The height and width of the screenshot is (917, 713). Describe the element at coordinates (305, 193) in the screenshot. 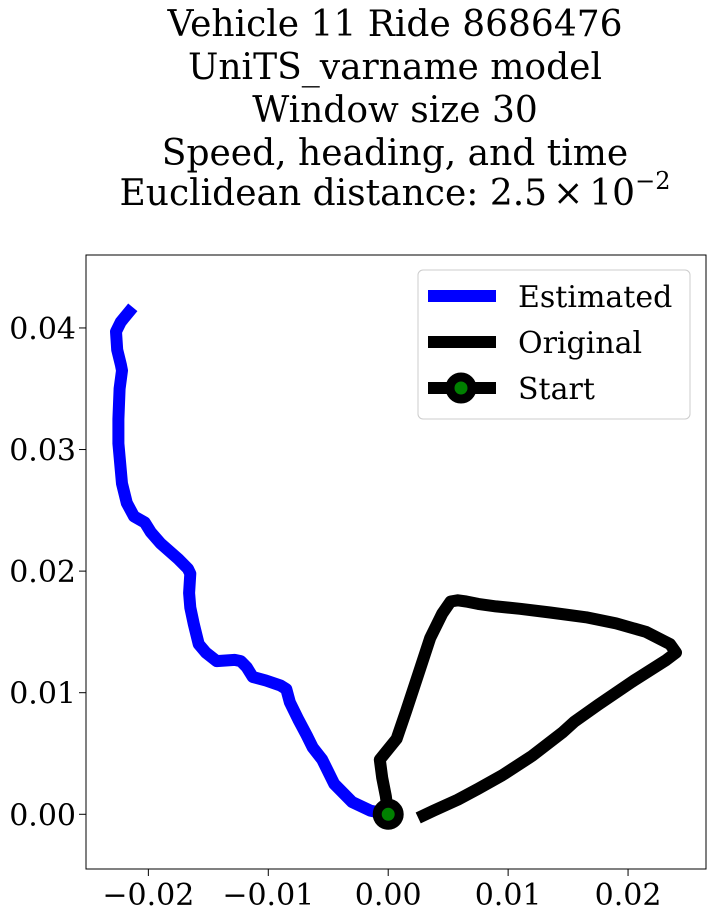

I see `title-distance-prefix: Euclidean distance:` at that location.